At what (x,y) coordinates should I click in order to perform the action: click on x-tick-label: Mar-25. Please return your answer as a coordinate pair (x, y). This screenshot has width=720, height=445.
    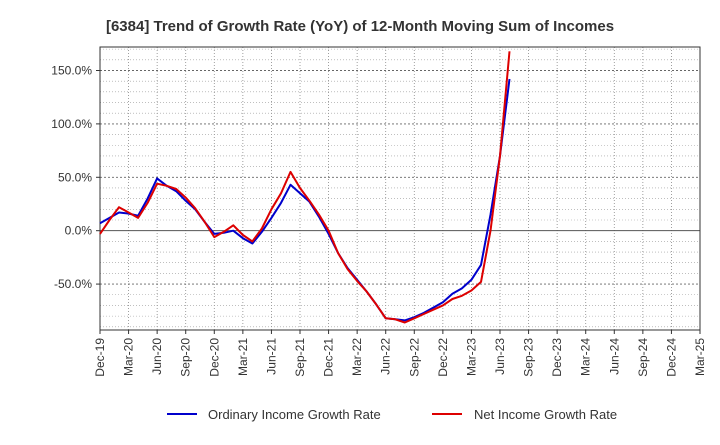
    Looking at the image, I should click on (700, 357).